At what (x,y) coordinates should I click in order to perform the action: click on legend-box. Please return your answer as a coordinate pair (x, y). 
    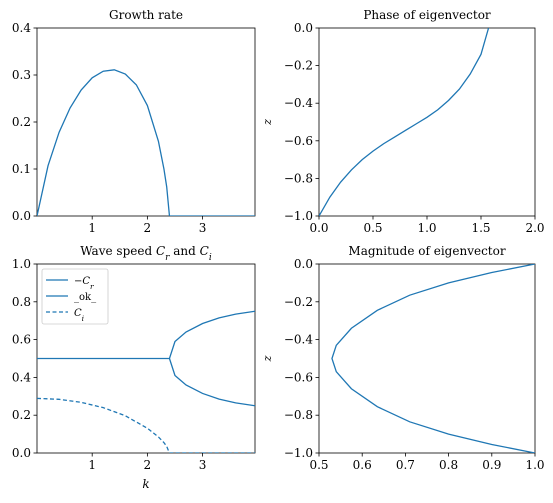
    Looking at the image, I should click on (75, 296).